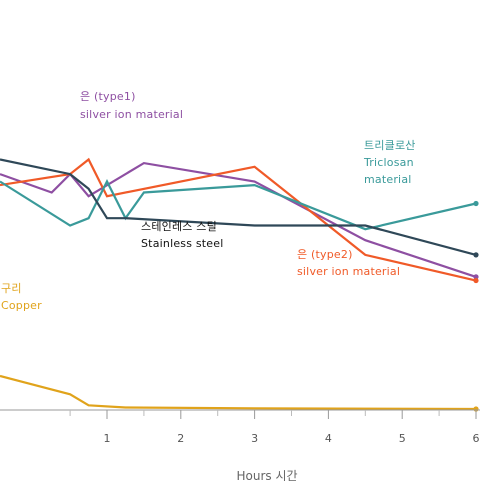  What do you see at coordinates (180, 438) in the screenshot?
I see `x-tick-label: 2` at bounding box center [180, 438].